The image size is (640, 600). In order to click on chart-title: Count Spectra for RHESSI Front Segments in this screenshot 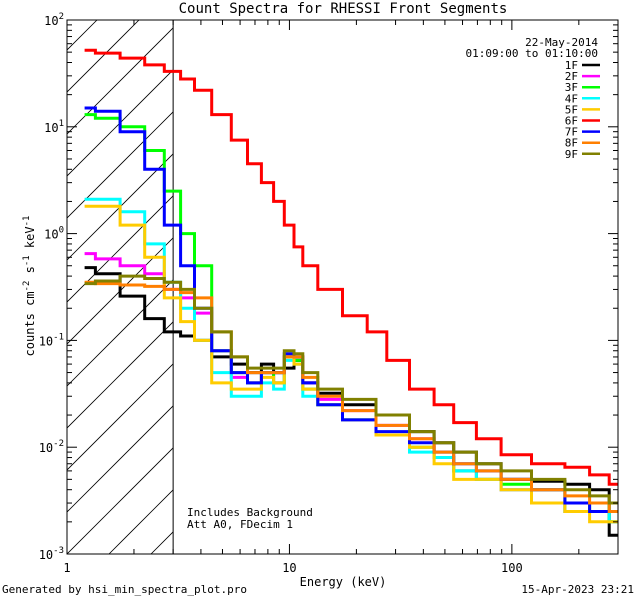, I will do `click(343, 9)`.